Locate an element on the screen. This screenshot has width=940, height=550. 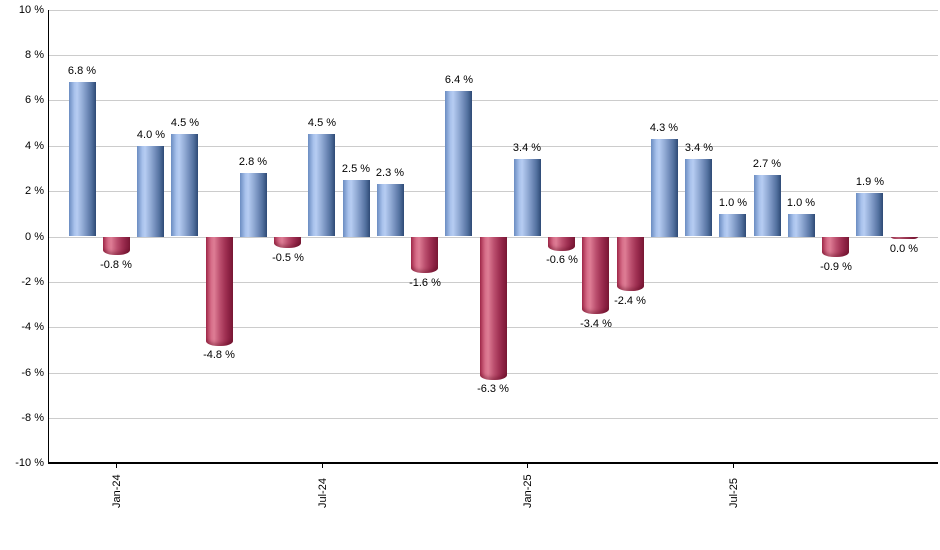
bar-value-label: 2.3 % is located at coordinates (390, 173).